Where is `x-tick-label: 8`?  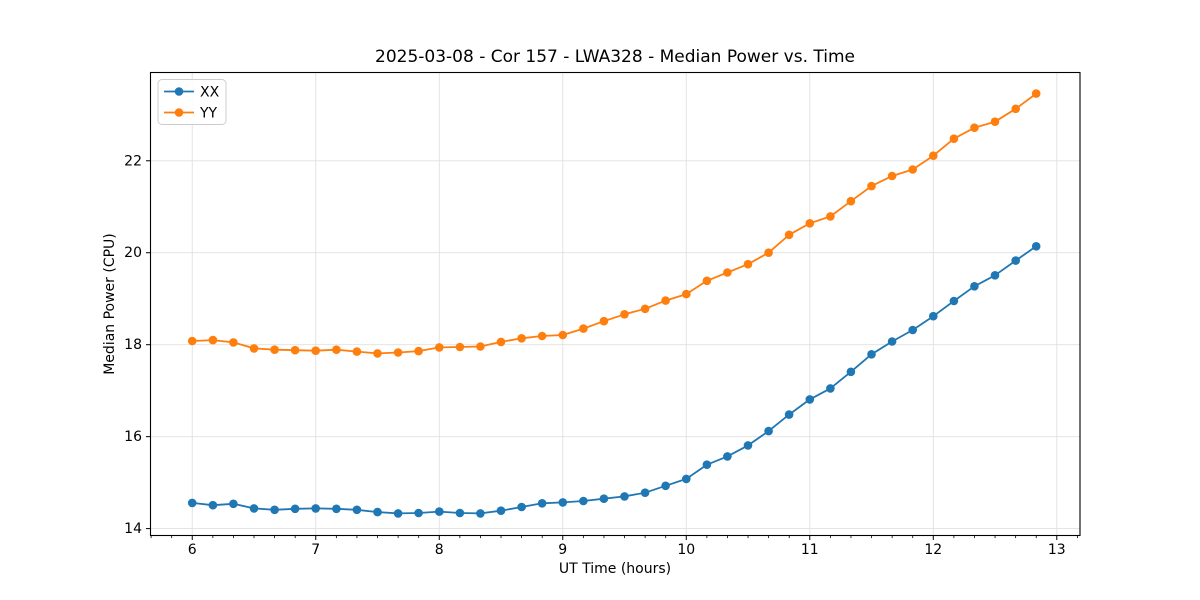 x-tick-label: 8 is located at coordinates (439, 550).